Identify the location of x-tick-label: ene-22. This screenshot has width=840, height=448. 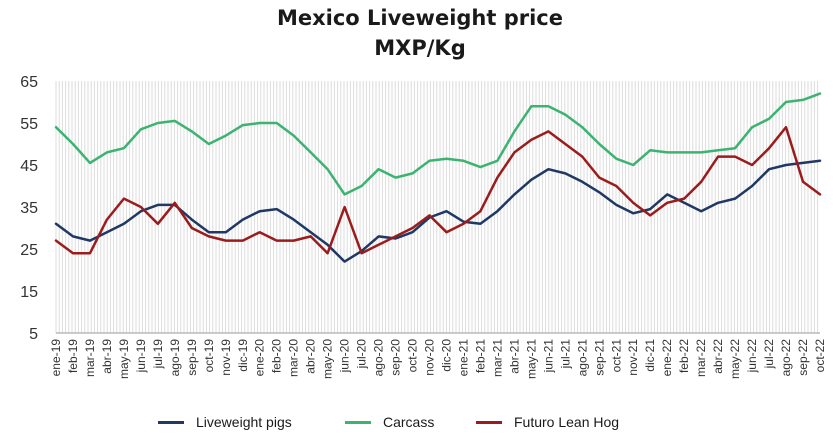
(667, 358).